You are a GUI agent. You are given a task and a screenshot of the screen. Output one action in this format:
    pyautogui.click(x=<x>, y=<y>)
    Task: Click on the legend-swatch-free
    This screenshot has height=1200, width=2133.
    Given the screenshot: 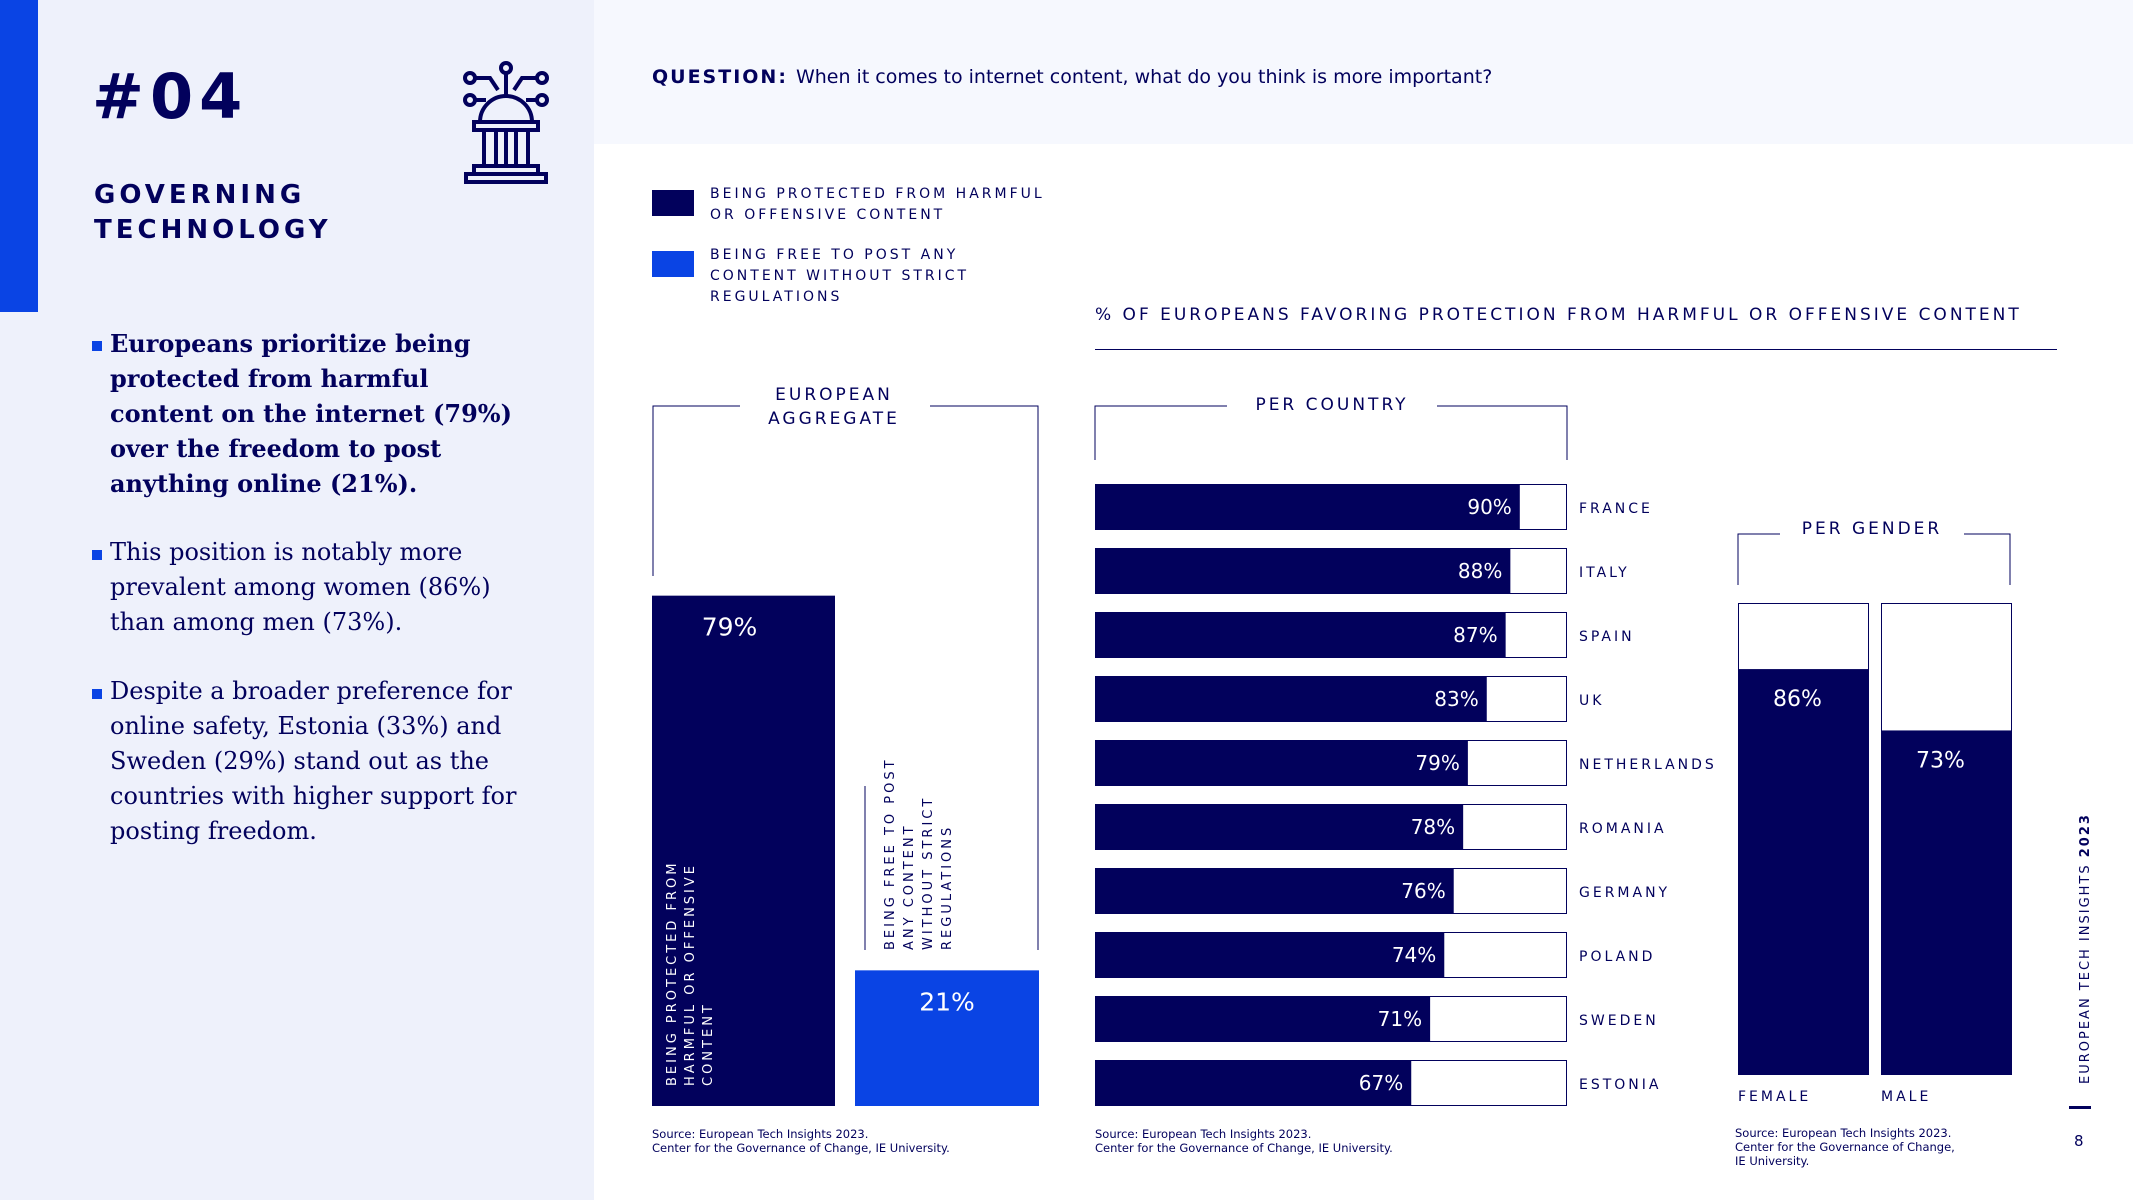 What is the action you would take?
    pyautogui.click(x=673, y=264)
    